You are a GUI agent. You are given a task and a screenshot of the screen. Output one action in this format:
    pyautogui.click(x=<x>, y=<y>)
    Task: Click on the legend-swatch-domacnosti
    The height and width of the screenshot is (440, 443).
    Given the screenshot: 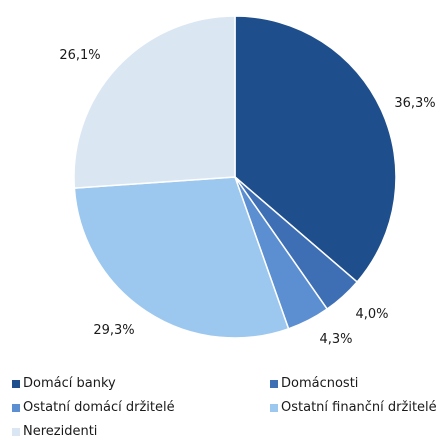 What is the action you would take?
    pyautogui.click(x=274, y=384)
    